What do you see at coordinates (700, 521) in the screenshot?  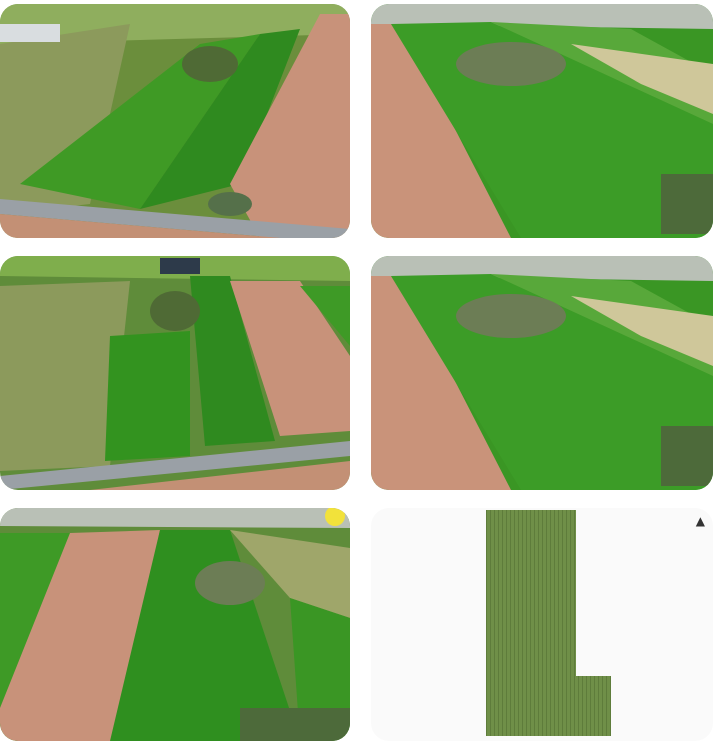 I see `north-arrow-icon: ▲` at bounding box center [700, 521].